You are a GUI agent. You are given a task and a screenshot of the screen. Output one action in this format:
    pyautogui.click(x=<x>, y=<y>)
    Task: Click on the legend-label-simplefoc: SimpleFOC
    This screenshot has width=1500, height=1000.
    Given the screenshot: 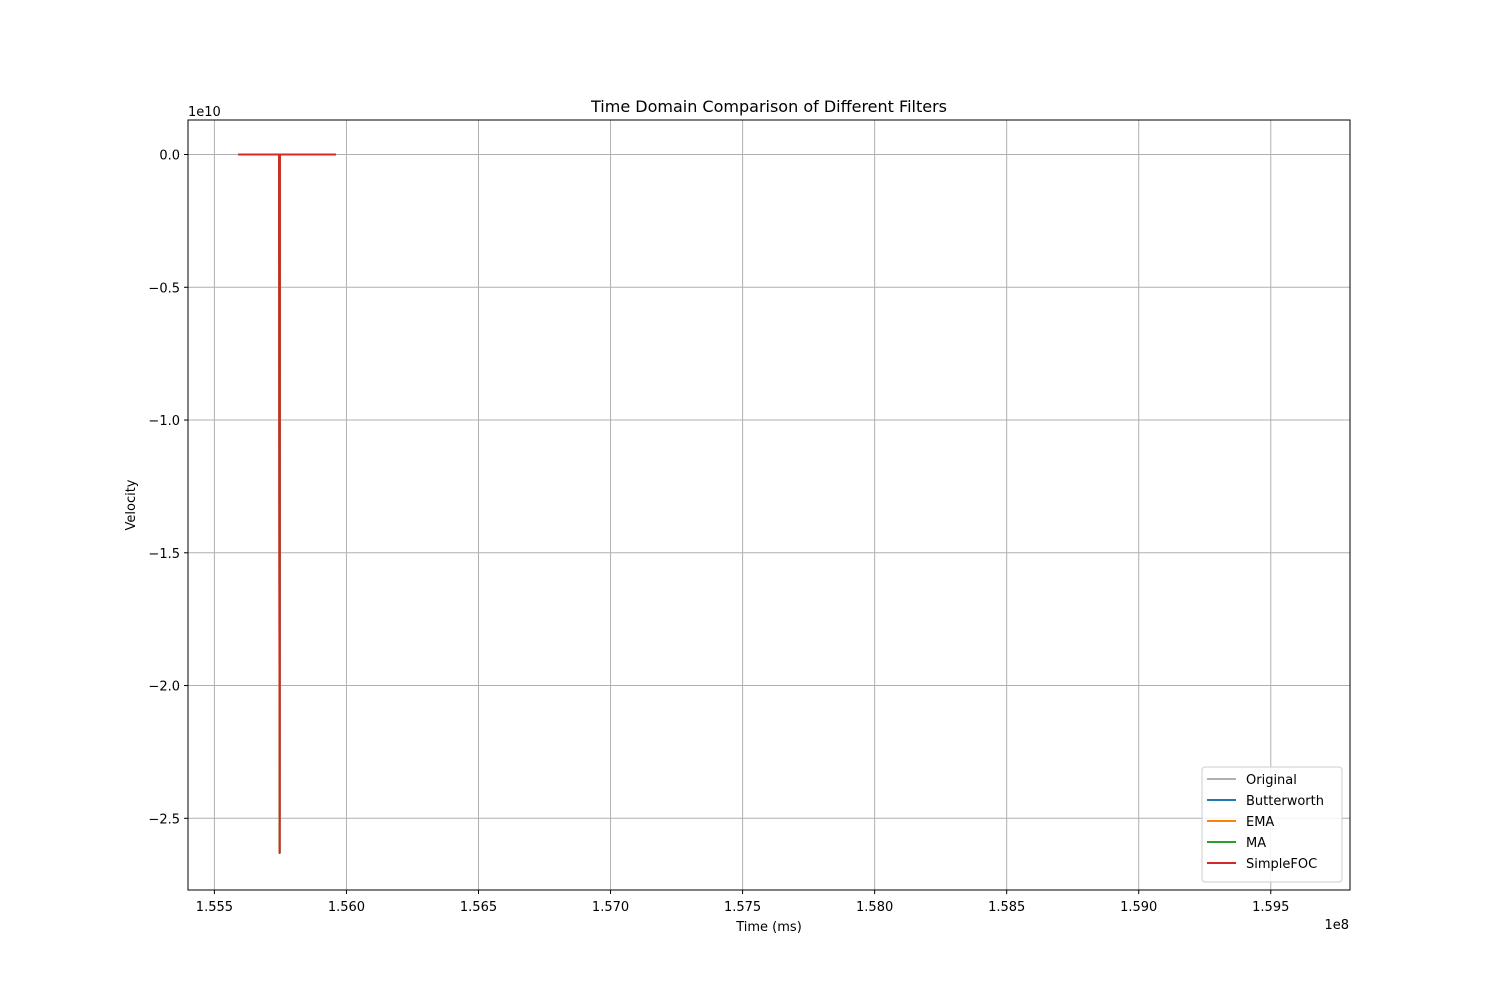 What is the action you would take?
    pyautogui.click(x=1281, y=864)
    